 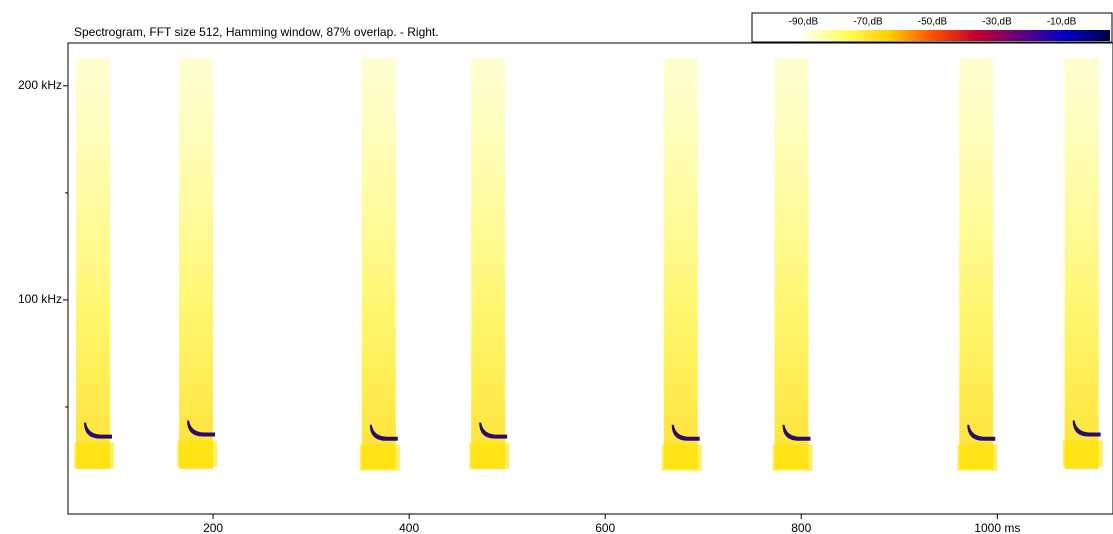 What do you see at coordinates (801, 527) in the screenshot?
I see `x-tick-label: 800` at bounding box center [801, 527].